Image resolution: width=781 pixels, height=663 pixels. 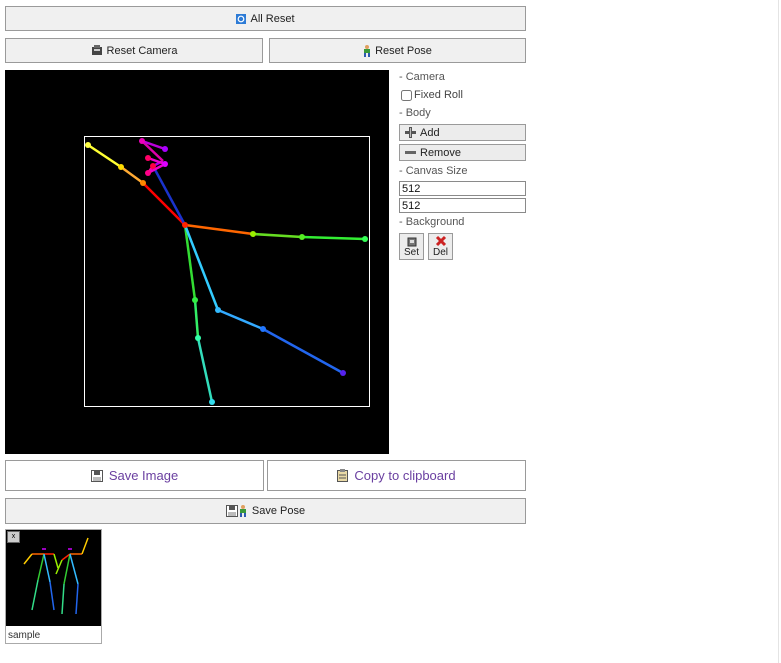 What do you see at coordinates (96, 475) in the screenshot?
I see `floppy-icon` at bounding box center [96, 475].